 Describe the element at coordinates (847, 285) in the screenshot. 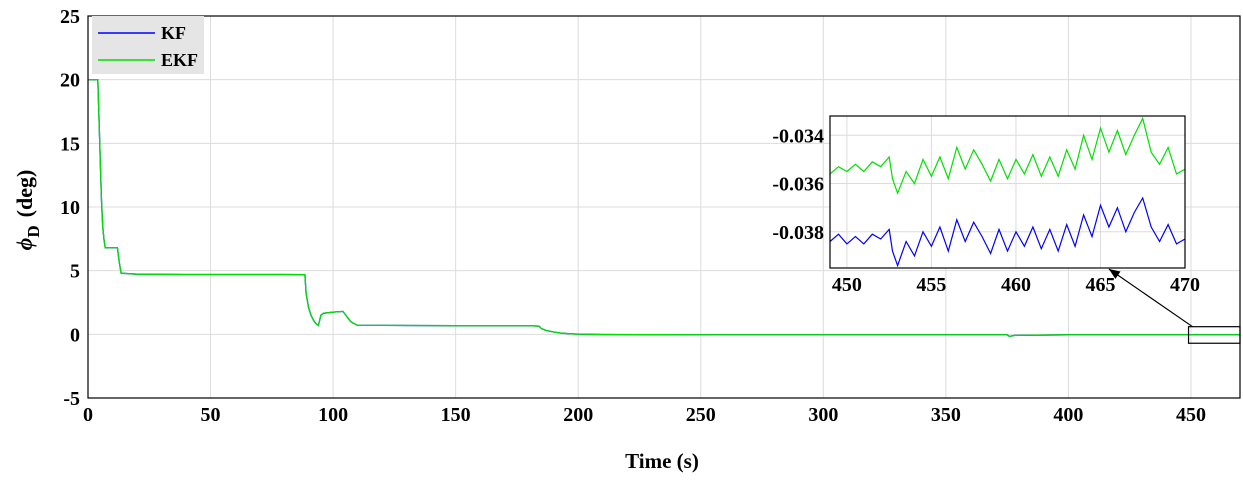

I see `inset-x-tick-label: 450` at that location.